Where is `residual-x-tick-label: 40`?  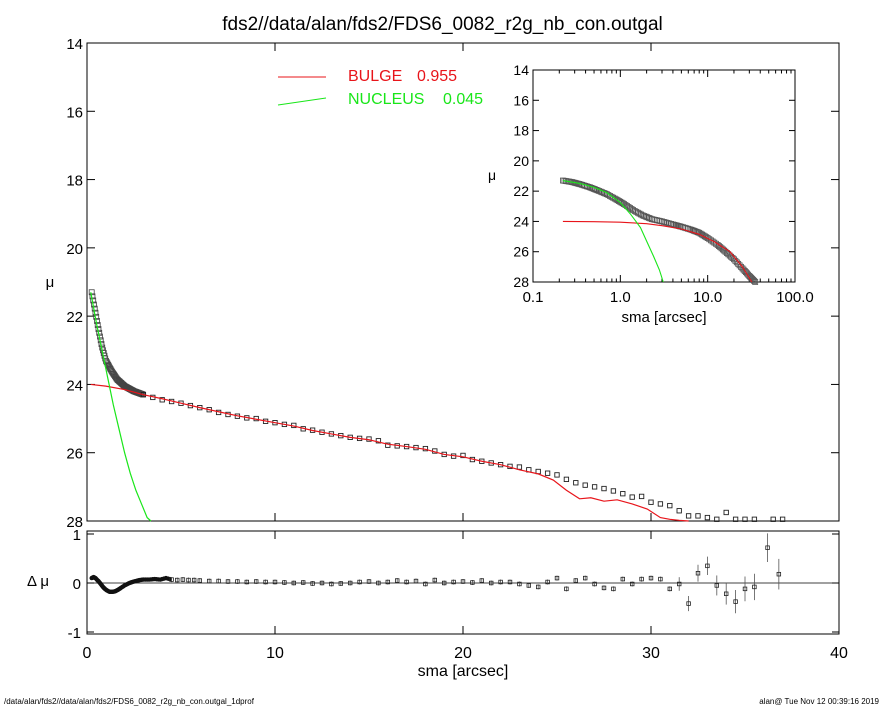 residual-x-tick-label: 40 is located at coordinates (839, 653).